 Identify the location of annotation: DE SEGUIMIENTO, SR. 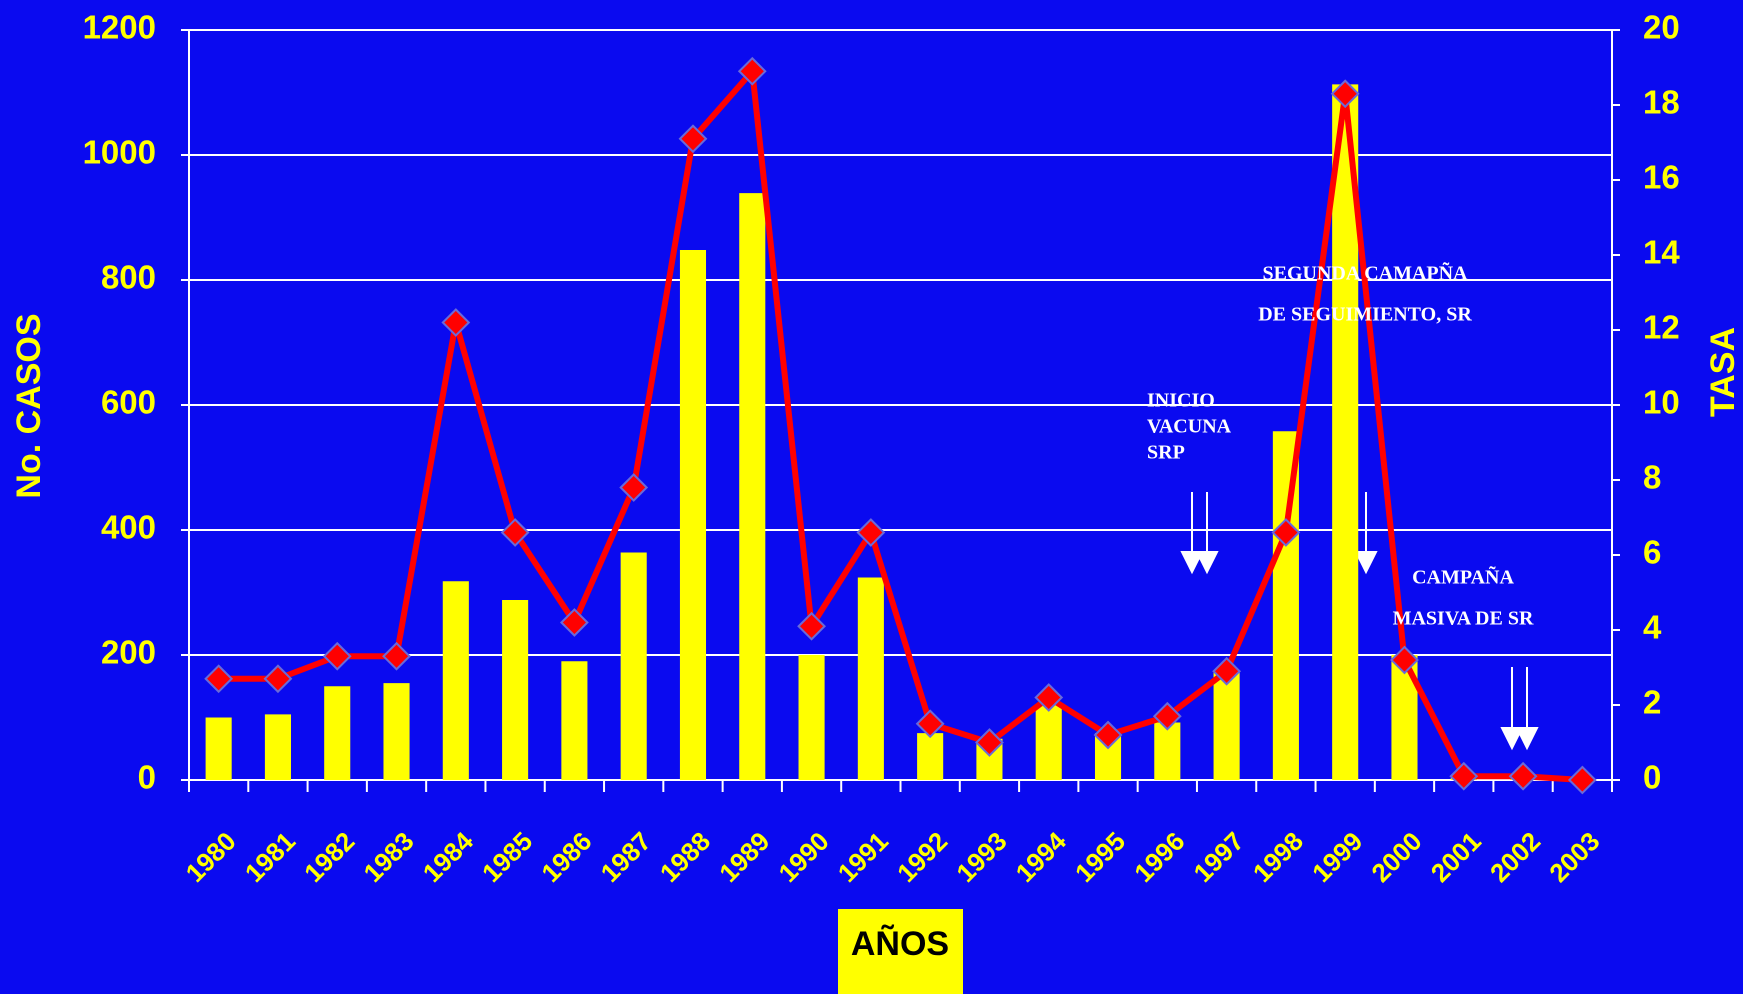
(1365, 315).